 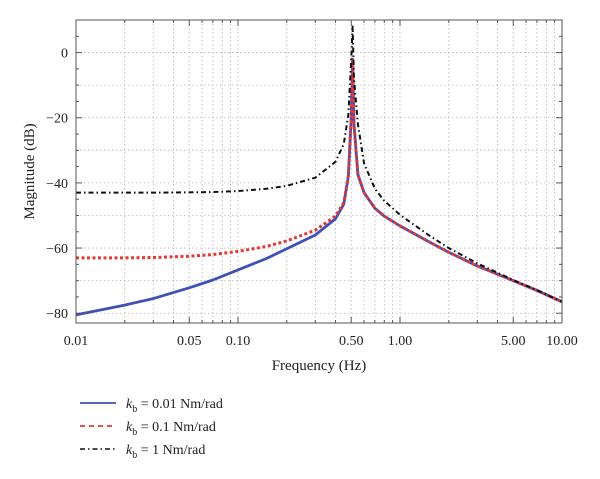 I want to click on x-tick-label: 0.10, so click(x=238, y=341).